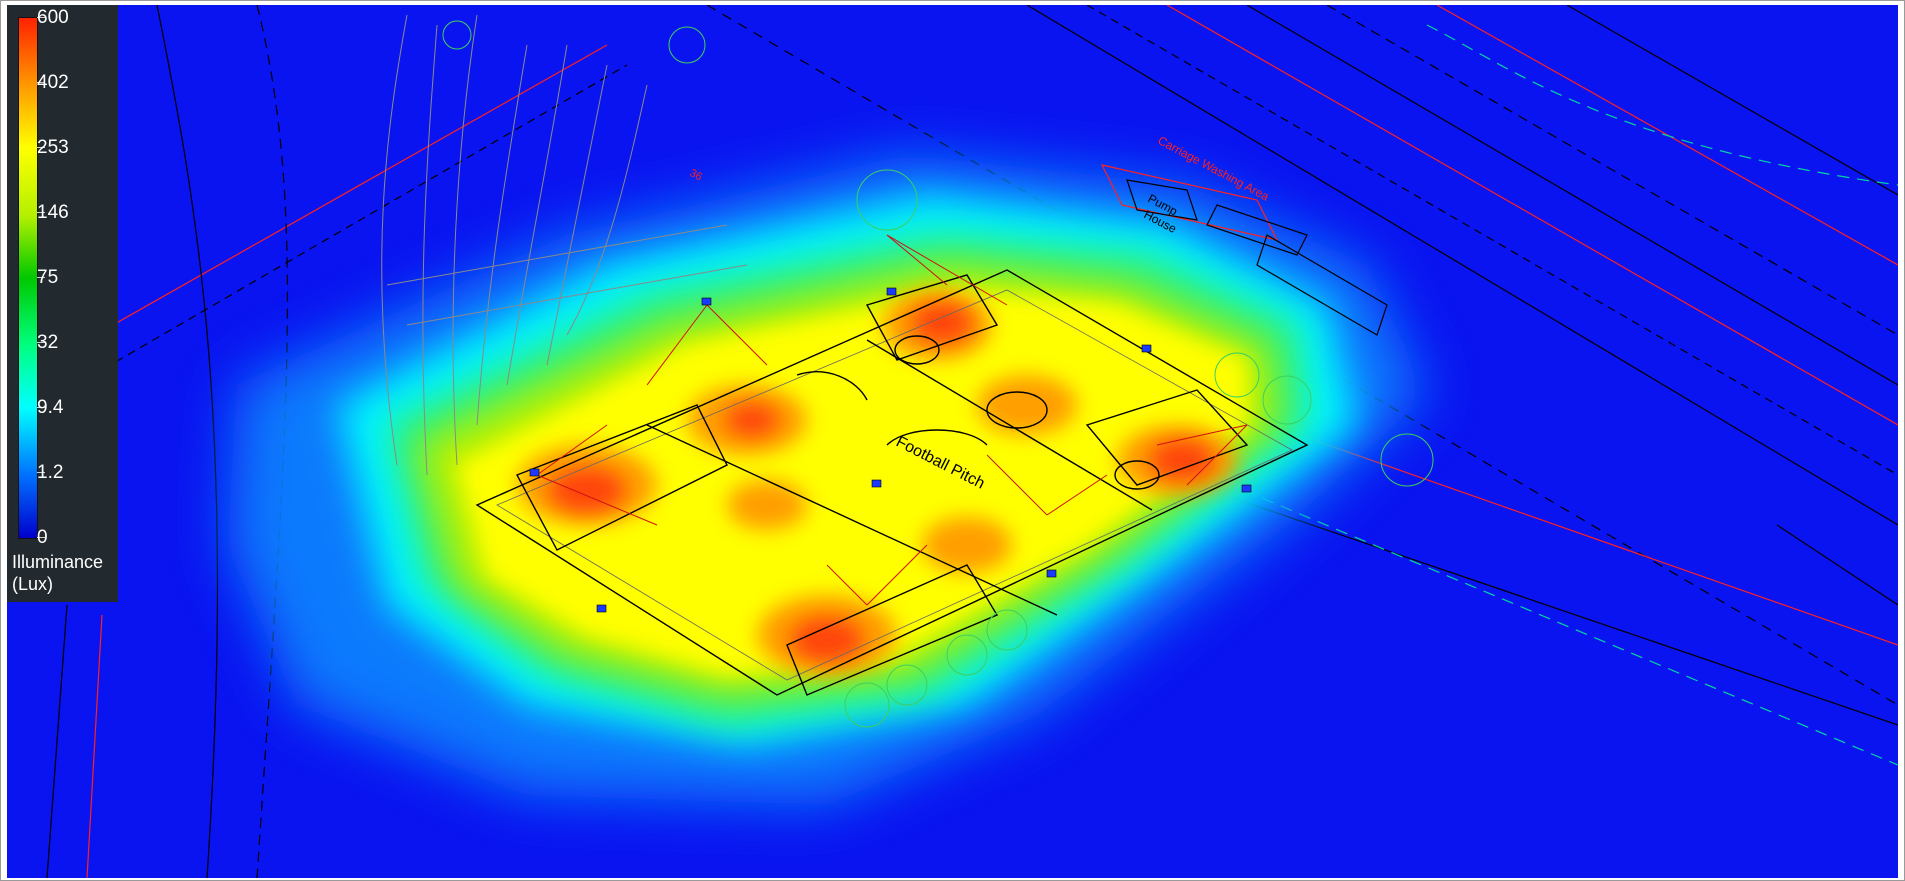 The image size is (1905, 881). What do you see at coordinates (53, 212) in the screenshot?
I see `legend-tick-label: 146` at bounding box center [53, 212].